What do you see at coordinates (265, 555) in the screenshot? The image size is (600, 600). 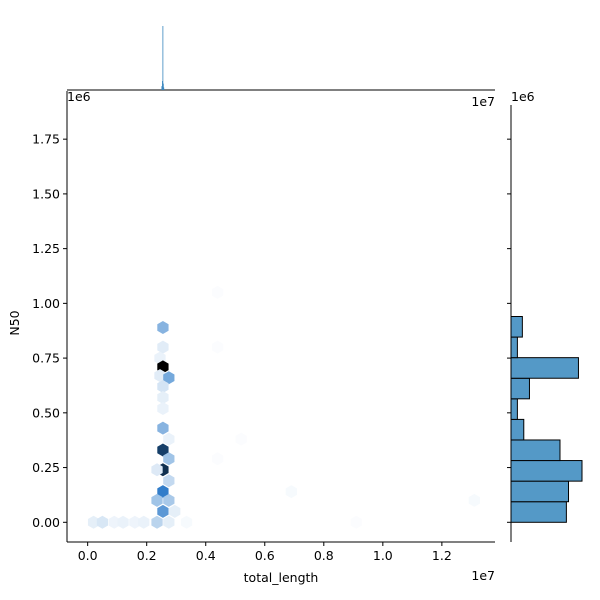 I see `x-tick-label-3: 0.6` at bounding box center [265, 555].